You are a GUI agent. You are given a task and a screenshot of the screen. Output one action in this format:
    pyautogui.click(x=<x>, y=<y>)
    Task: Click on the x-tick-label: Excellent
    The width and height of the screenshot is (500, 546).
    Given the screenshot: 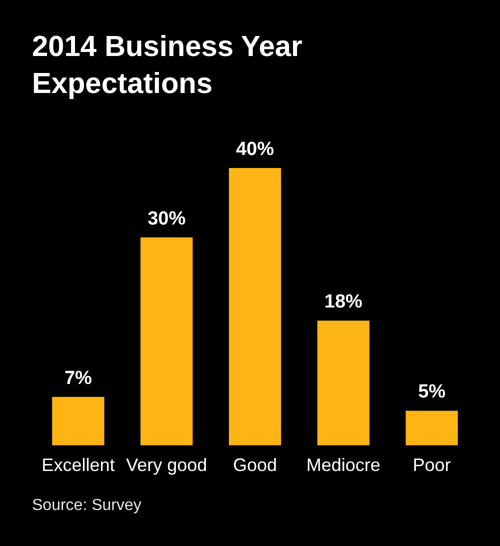 What is the action you would take?
    pyautogui.click(x=78, y=465)
    